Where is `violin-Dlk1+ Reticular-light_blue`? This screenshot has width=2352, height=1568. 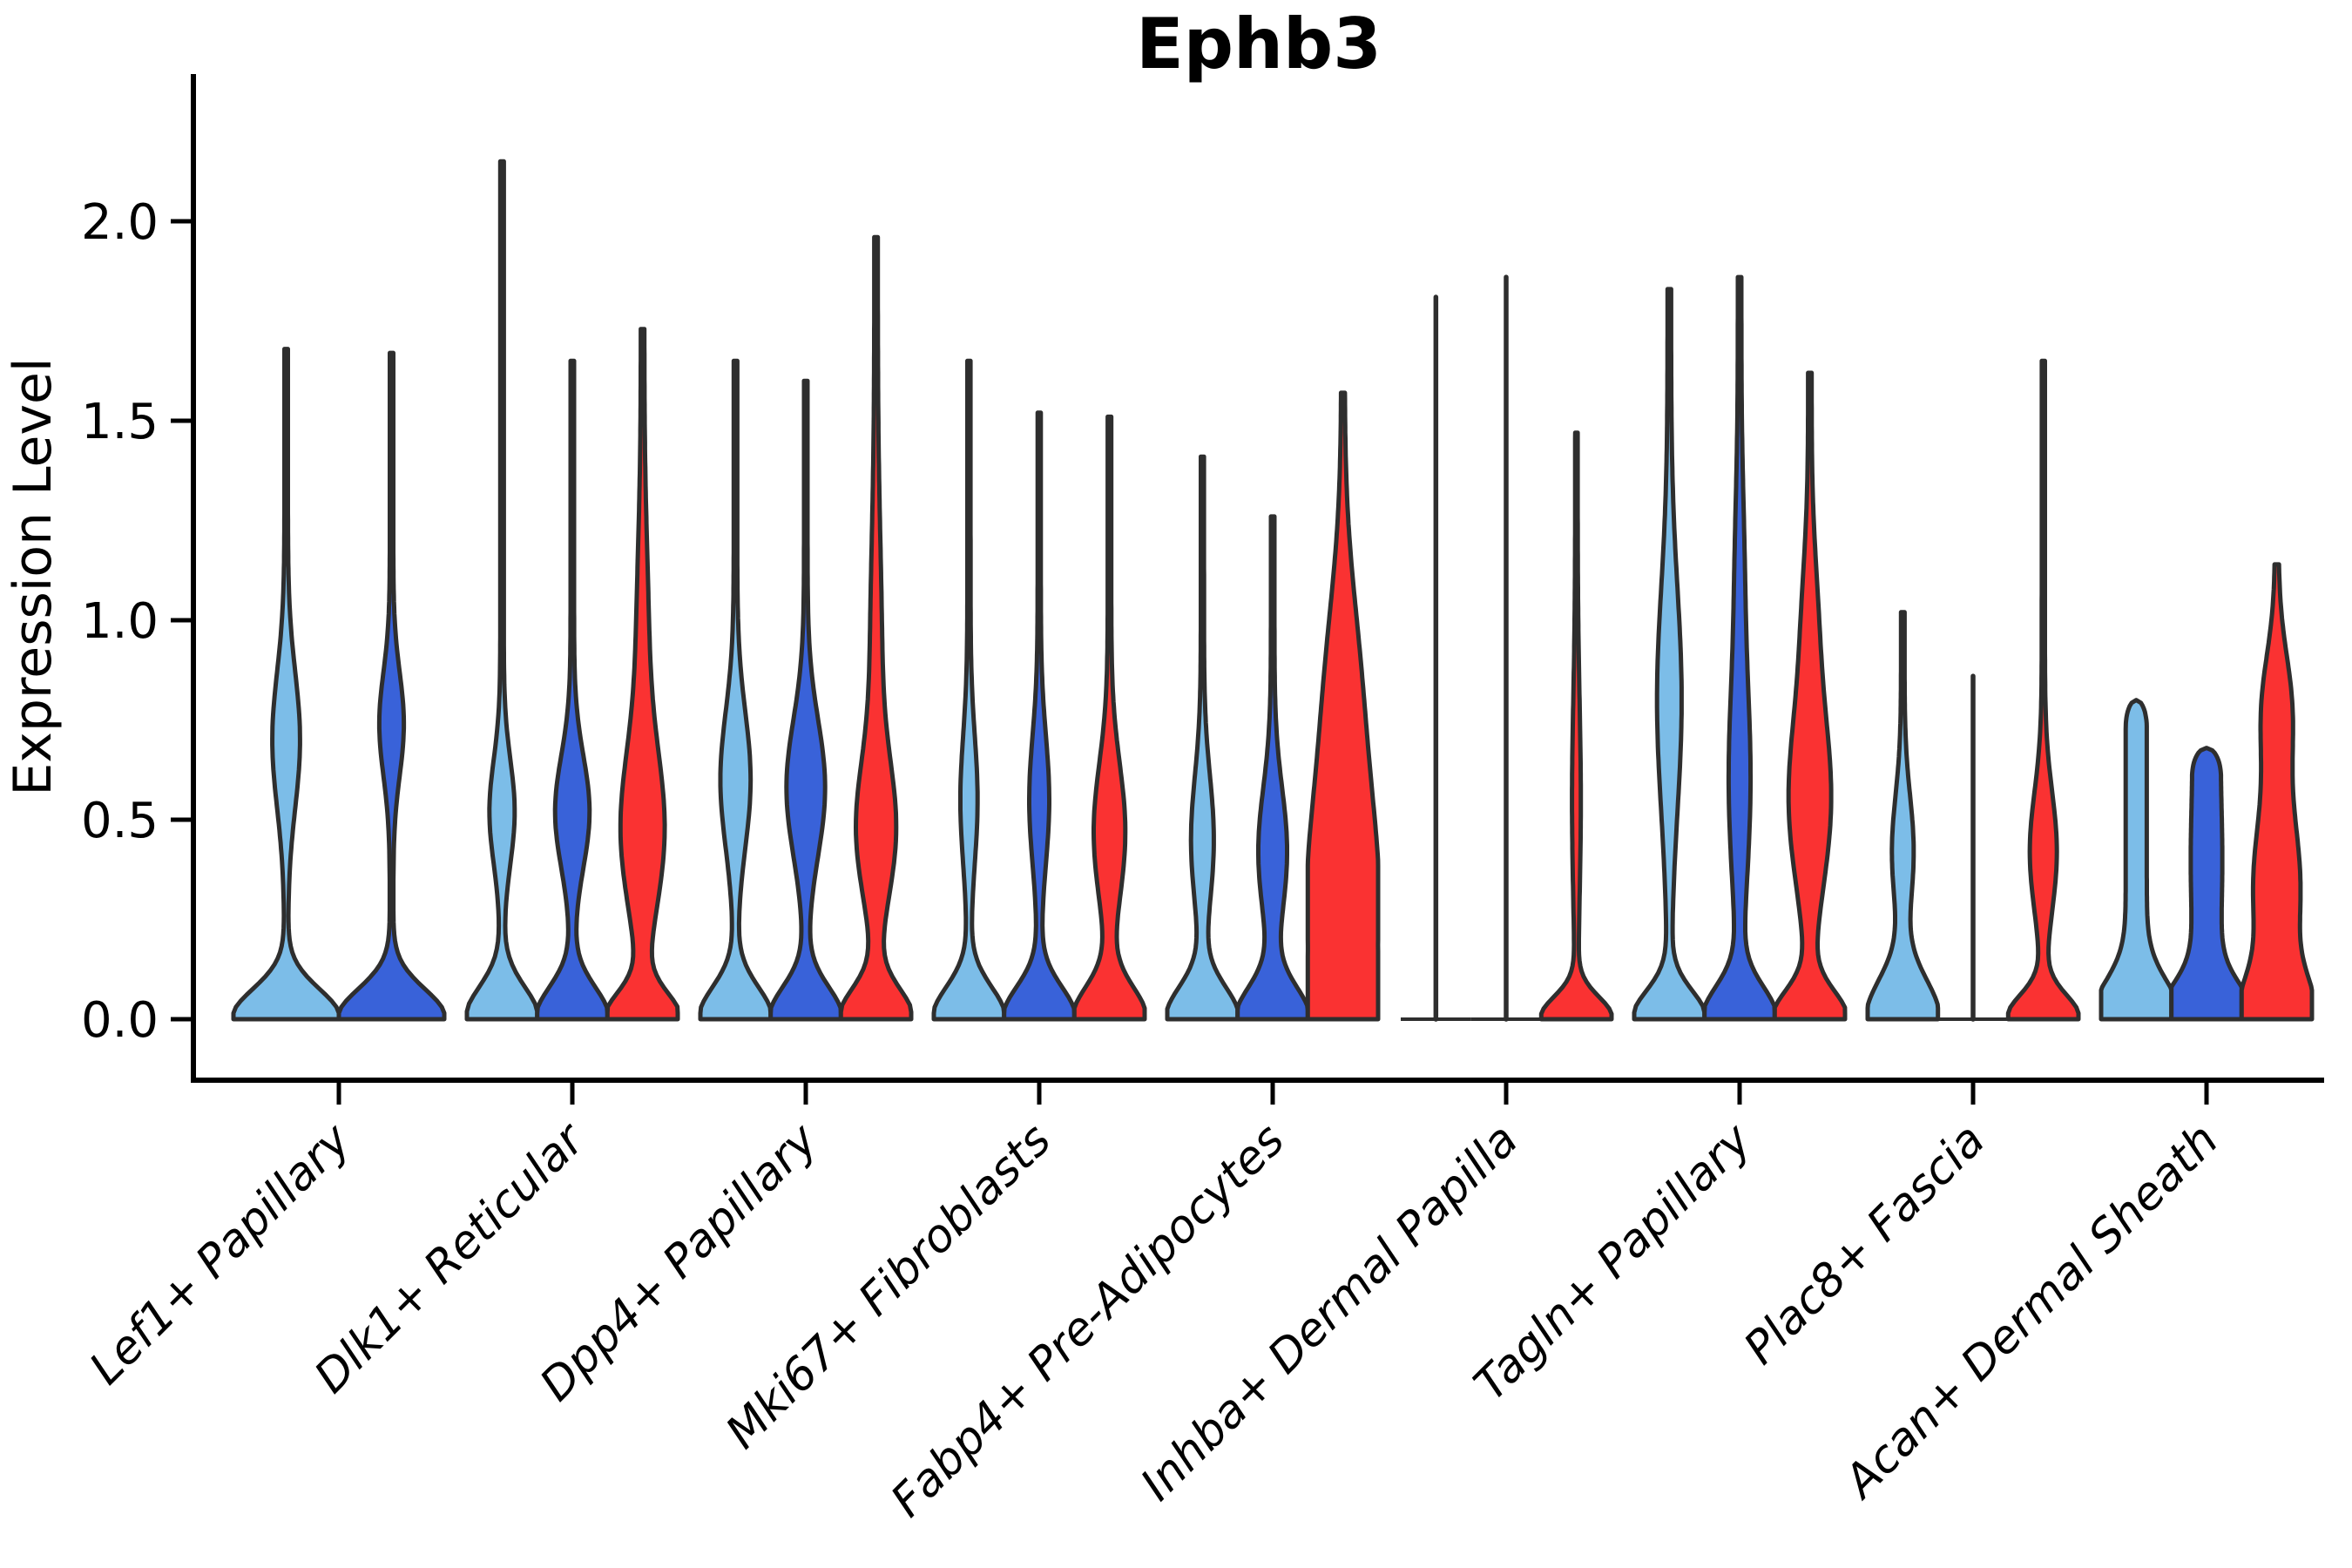 violin-Dlk1+ Reticular-light_blue is located at coordinates (502, 590).